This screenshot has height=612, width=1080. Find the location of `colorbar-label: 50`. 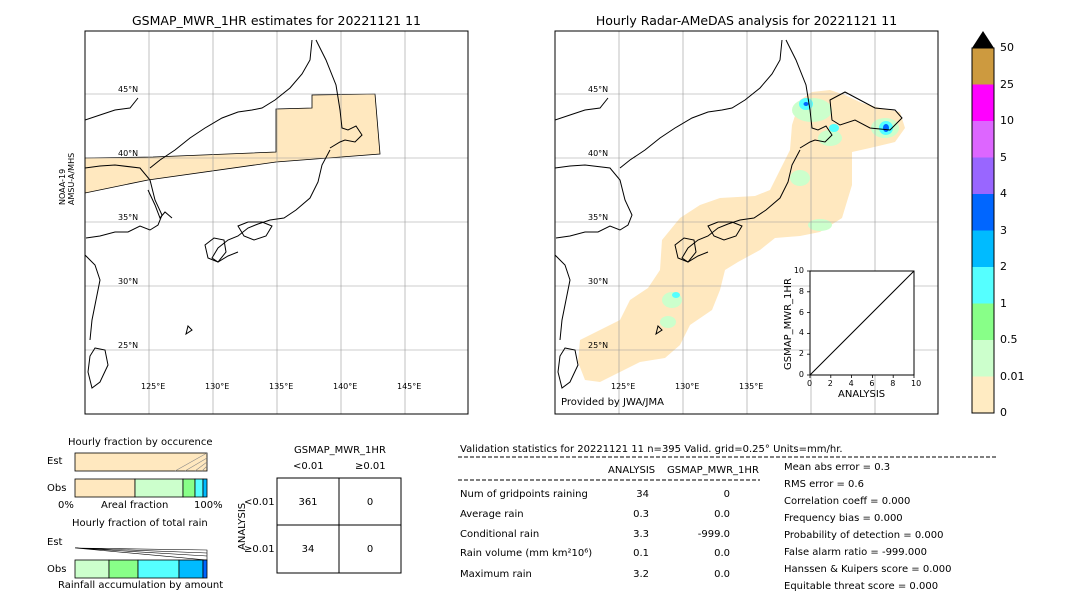

colorbar-label: 50 is located at coordinates (1007, 47).